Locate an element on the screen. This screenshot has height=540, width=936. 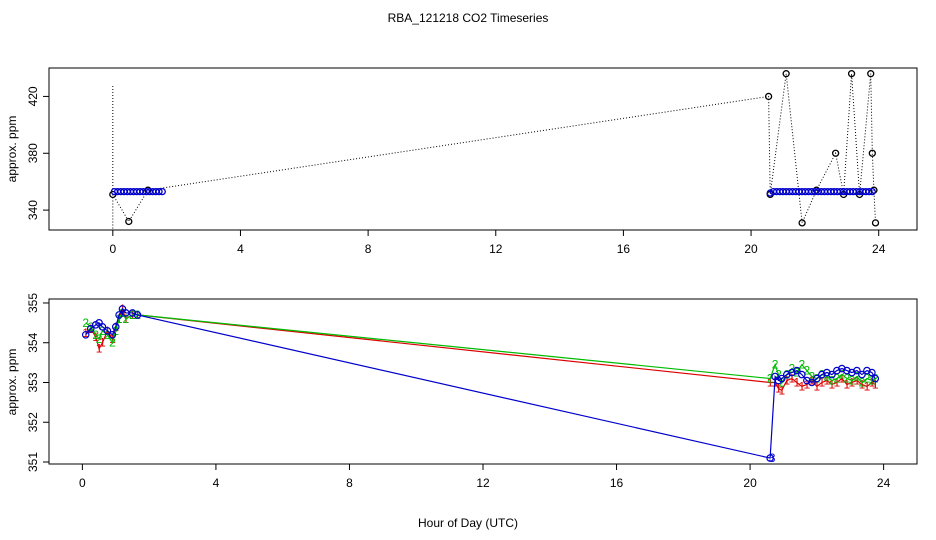
top-x-tick-label: 24 is located at coordinates (879, 249).